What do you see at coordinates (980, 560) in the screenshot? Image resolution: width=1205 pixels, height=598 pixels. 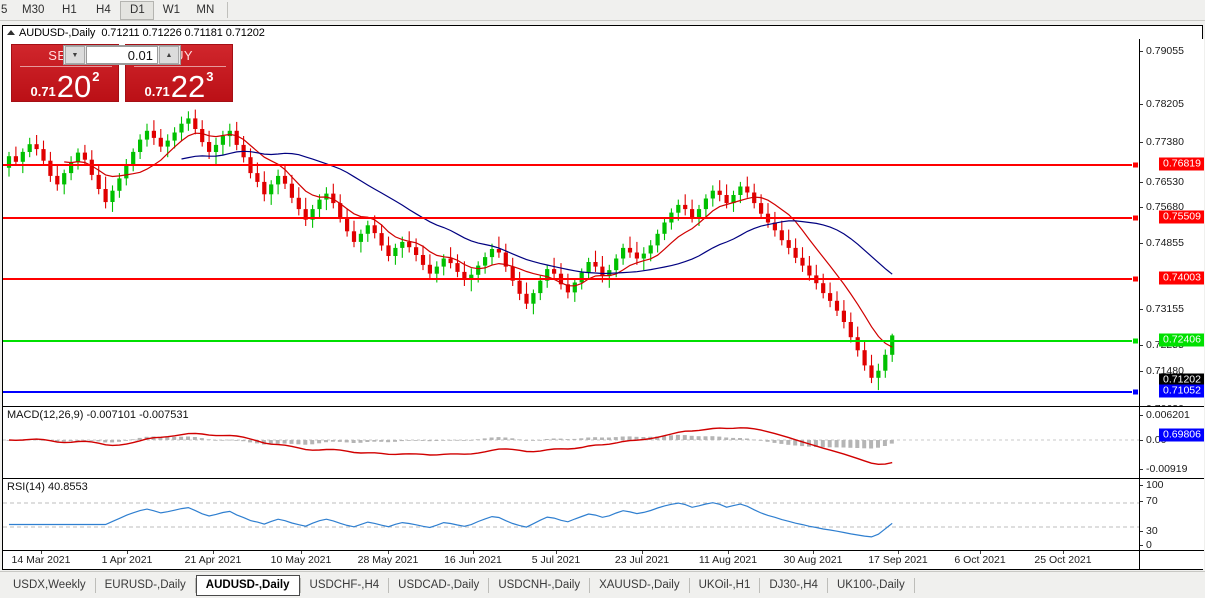 I see `time-axis-label: 6 Oct 2021` at bounding box center [980, 560].